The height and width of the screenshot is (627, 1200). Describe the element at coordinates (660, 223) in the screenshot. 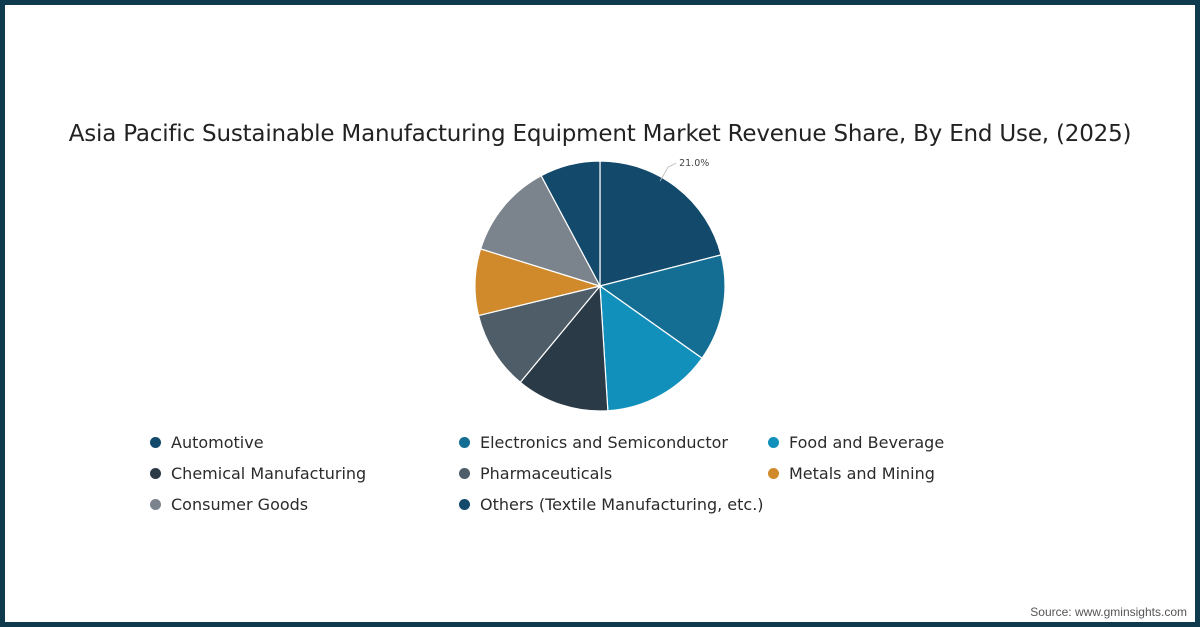

I see `pie-slice-automotive` at that location.